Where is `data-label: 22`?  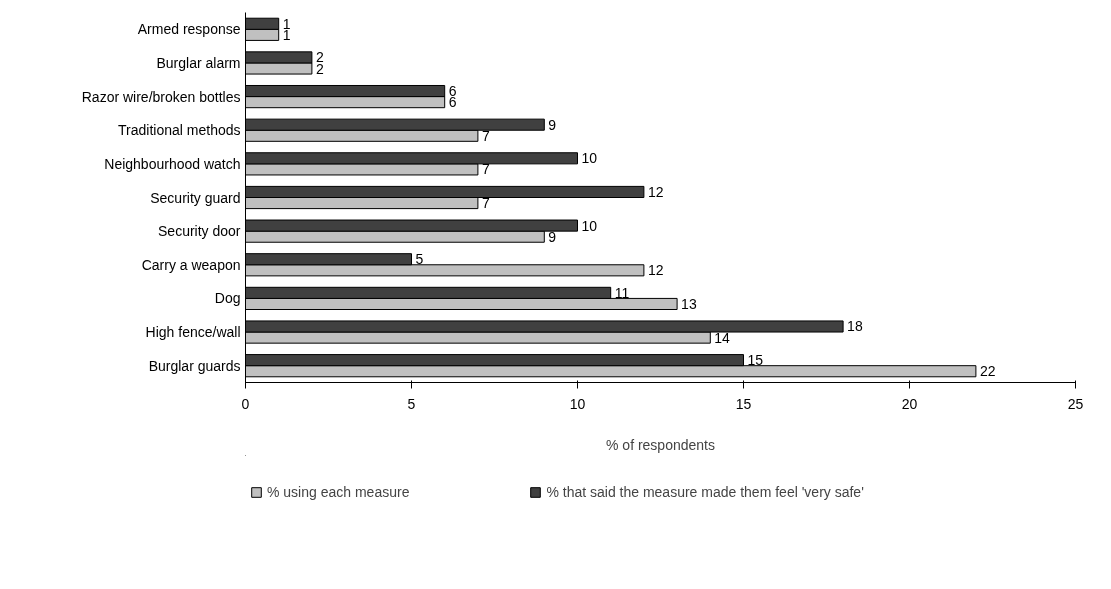
data-label: 22 is located at coordinates (987, 371).